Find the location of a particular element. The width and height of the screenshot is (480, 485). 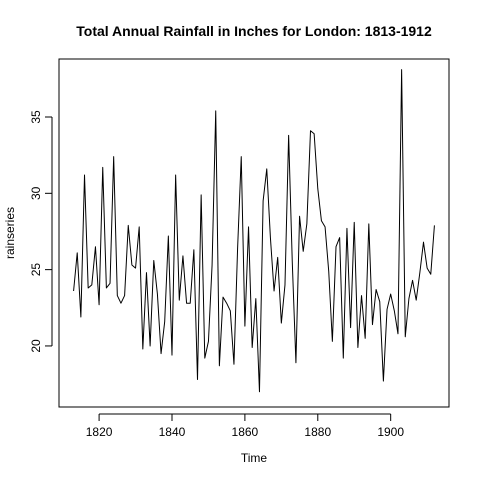

y-tick-label: 20 is located at coordinates (36, 346).